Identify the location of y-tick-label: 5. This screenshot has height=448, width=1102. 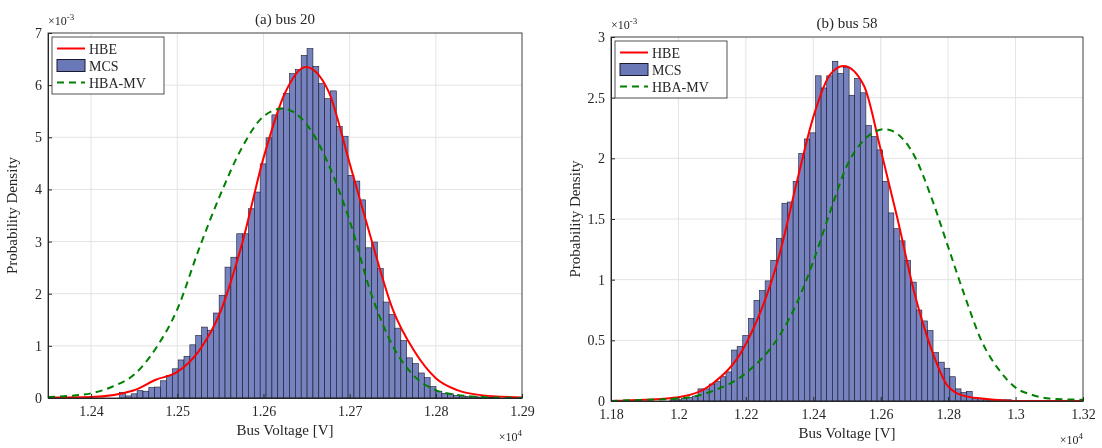
(38, 138).